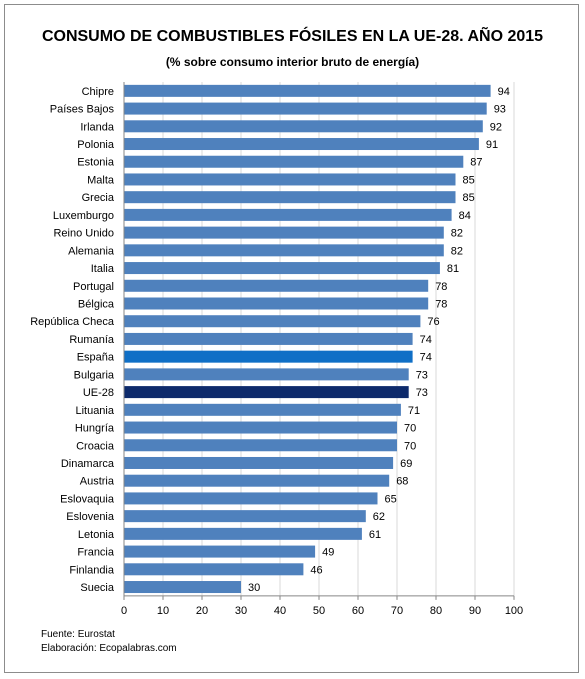 This screenshot has height=679, width=585. What do you see at coordinates (98, 92) in the screenshot?
I see `category-label: Chipre` at bounding box center [98, 92].